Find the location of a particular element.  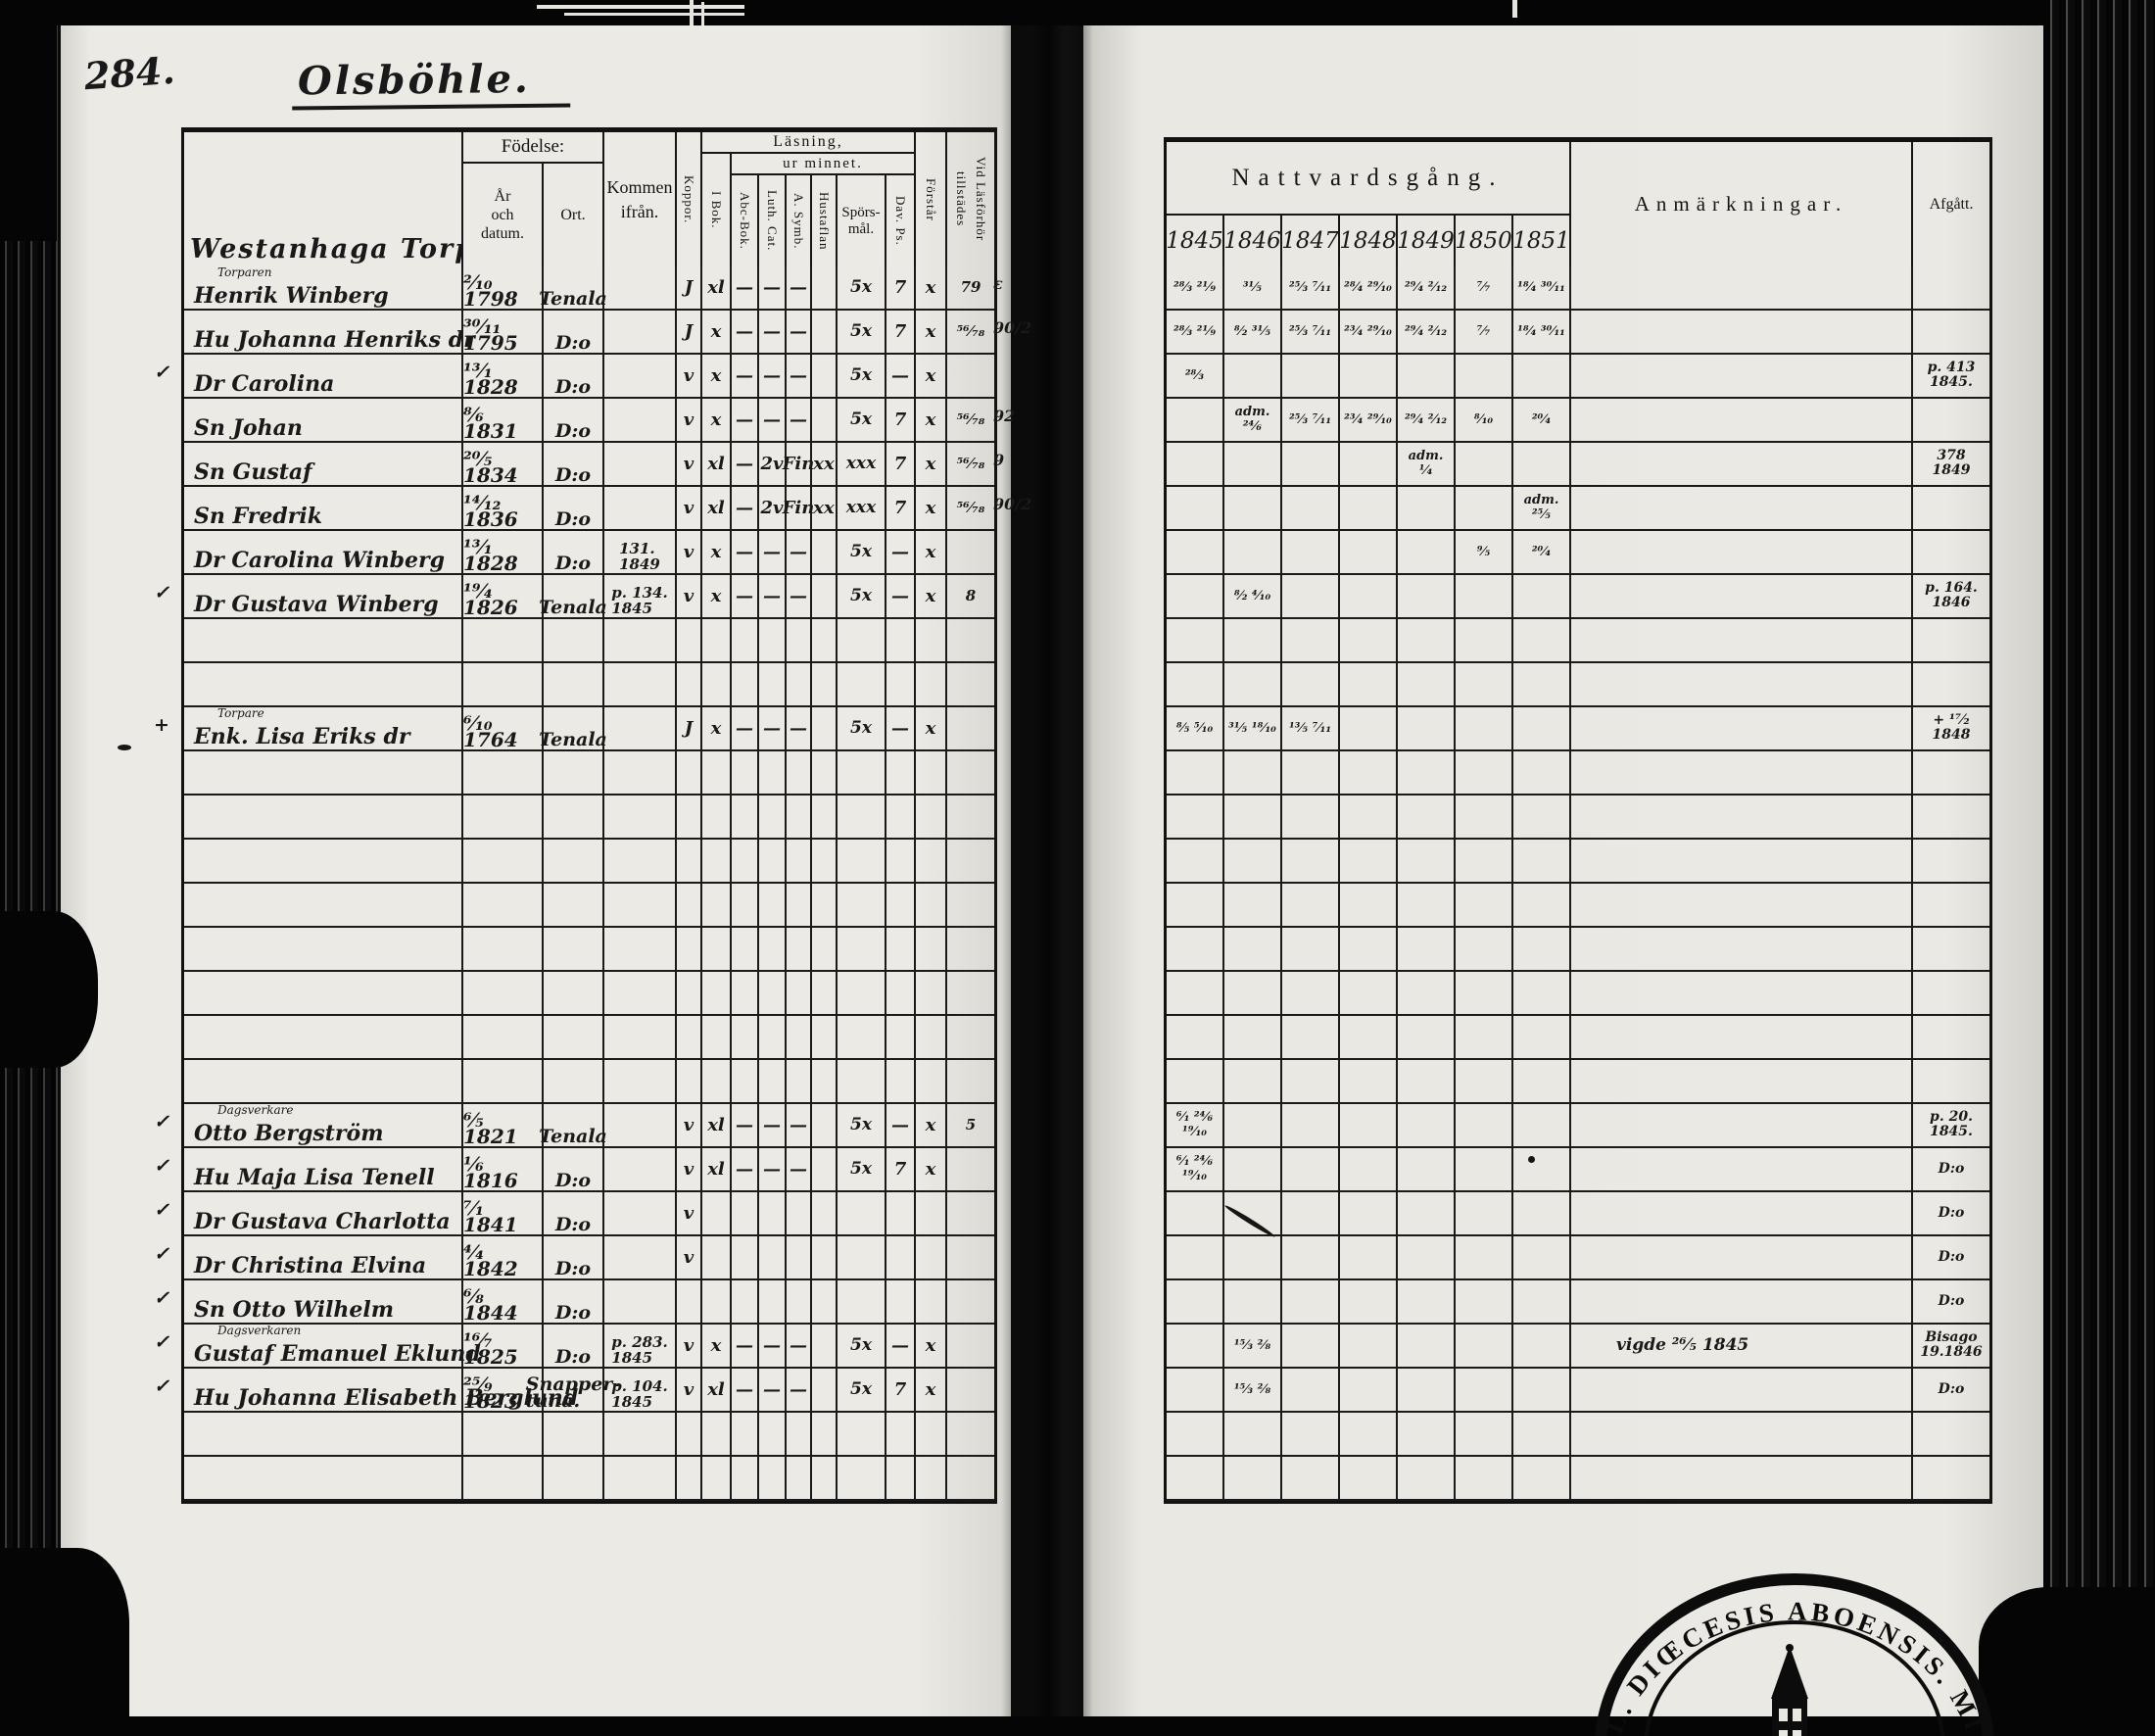

page-edge-sliver is located at coordinates (703, 13).